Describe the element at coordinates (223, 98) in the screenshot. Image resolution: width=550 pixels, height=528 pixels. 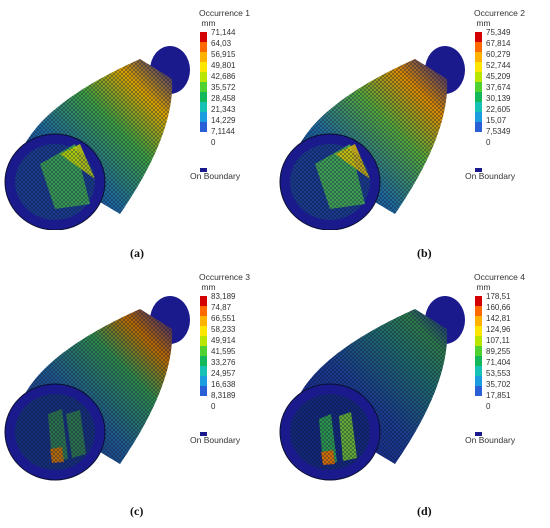
I see `legend-tick-label: 28,458` at that location.